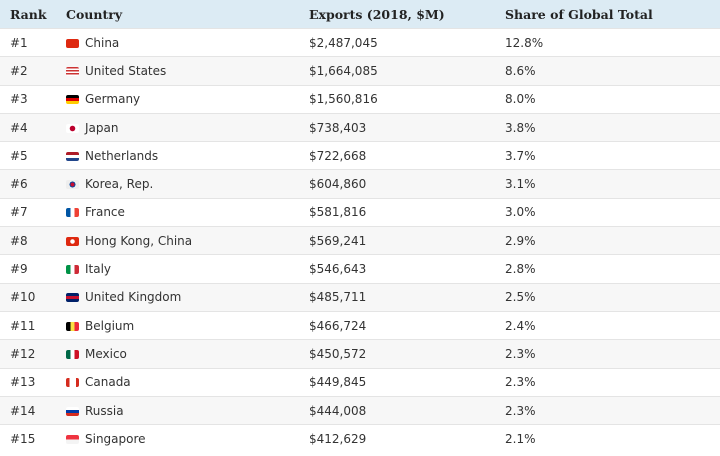  What do you see at coordinates (407, 297) in the screenshot?
I see `exports-cell: $485,711` at bounding box center [407, 297].